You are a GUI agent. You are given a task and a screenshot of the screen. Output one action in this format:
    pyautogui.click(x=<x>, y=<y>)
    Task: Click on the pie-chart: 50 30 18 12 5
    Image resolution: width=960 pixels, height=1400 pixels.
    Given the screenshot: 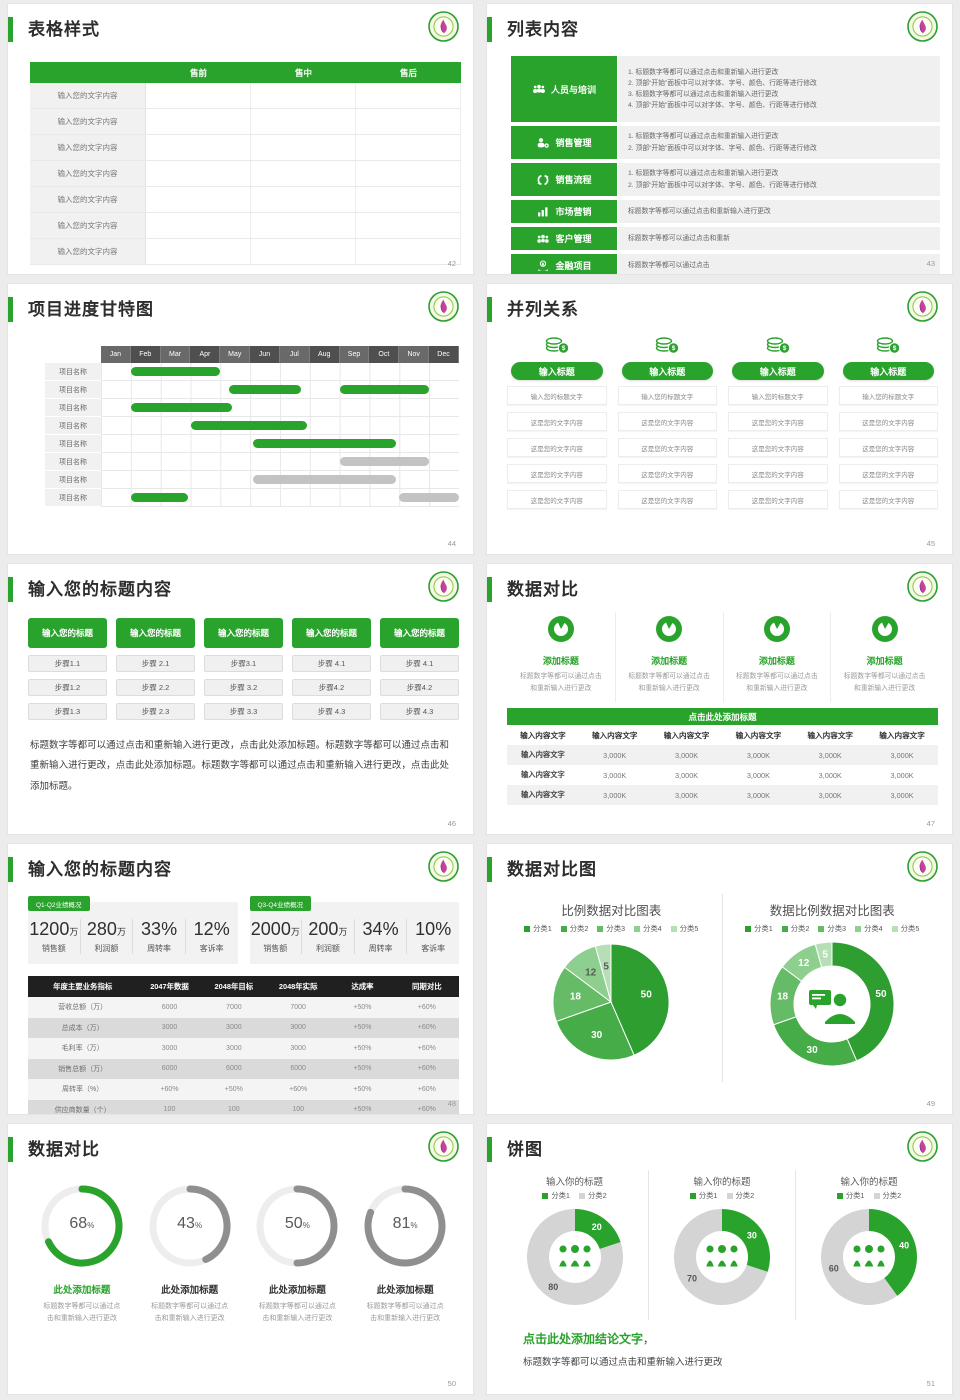 What is the action you would take?
    pyautogui.click(x=611, y=1002)
    